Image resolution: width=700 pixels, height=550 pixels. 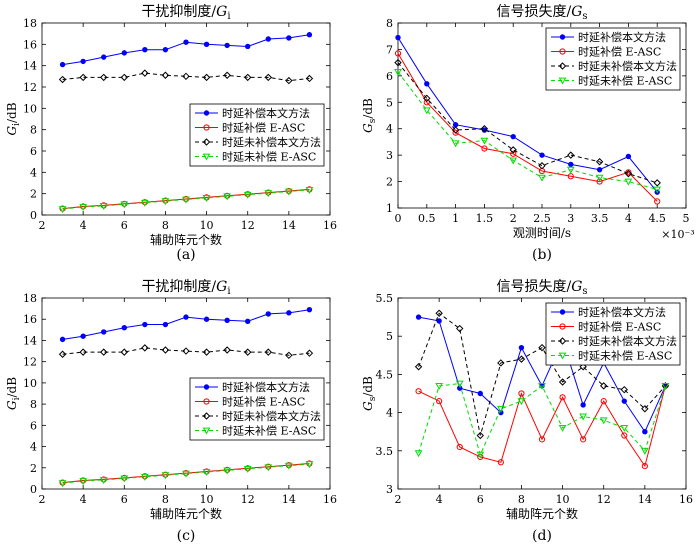 I want to click on panel-label: (c), so click(x=186, y=536).